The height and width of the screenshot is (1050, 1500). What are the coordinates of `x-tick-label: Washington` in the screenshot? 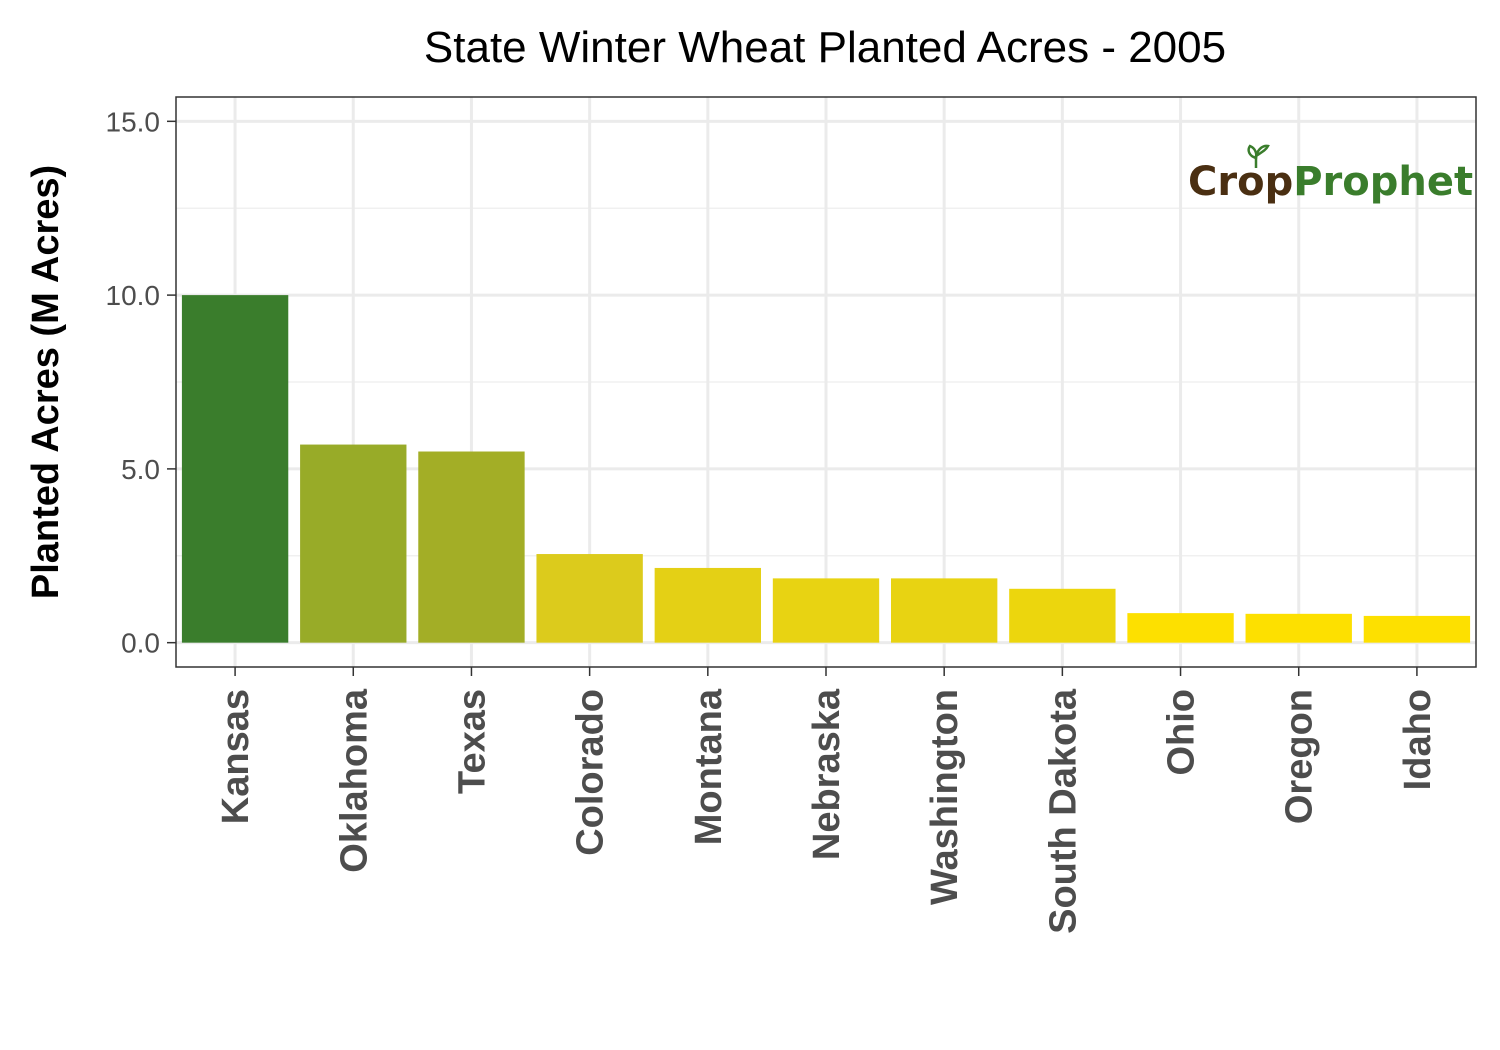 It's located at (945, 797).